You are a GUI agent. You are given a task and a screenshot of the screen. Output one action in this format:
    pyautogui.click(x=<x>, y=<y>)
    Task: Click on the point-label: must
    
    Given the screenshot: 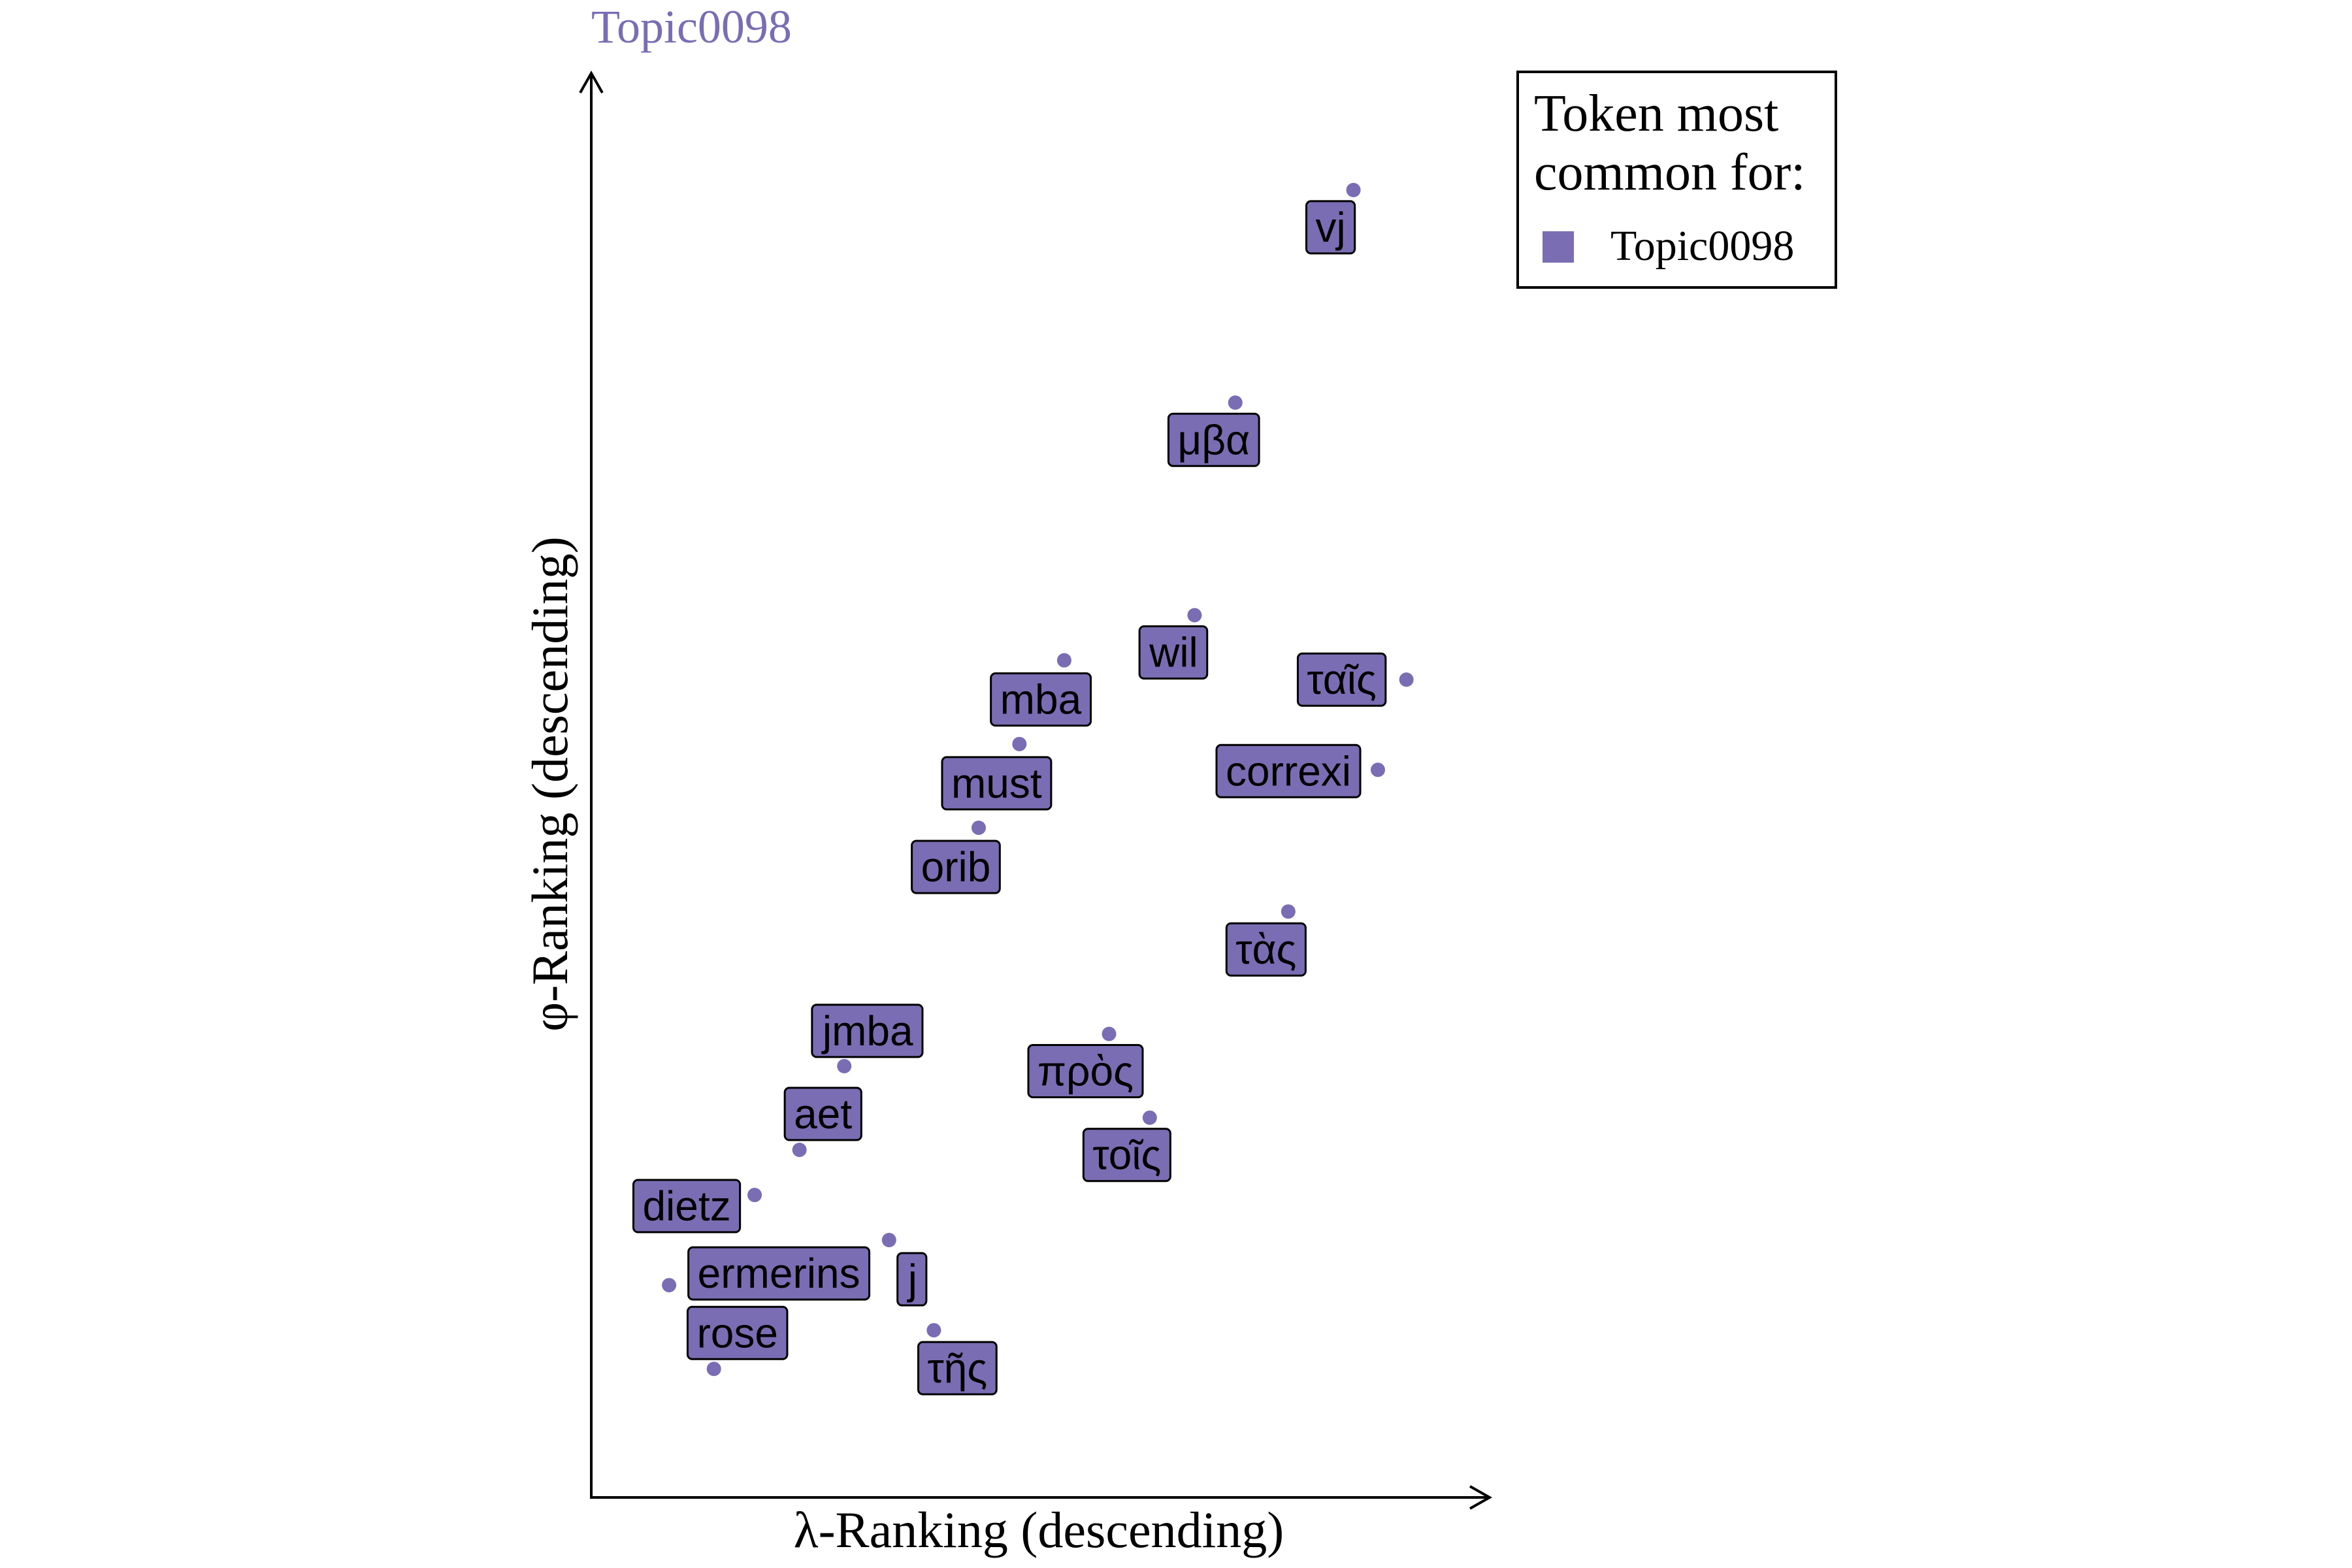 What is the action you would take?
    pyautogui.click(x=996, y=783)
    